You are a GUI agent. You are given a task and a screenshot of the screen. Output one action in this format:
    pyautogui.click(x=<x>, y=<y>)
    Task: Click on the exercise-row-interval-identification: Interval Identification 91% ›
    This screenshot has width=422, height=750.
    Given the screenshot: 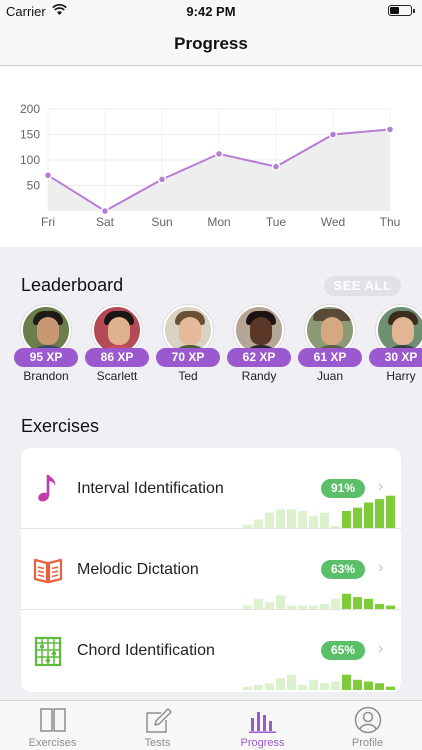 What is the action you would take?
    pyautogui.click(x=211, y=488)
    